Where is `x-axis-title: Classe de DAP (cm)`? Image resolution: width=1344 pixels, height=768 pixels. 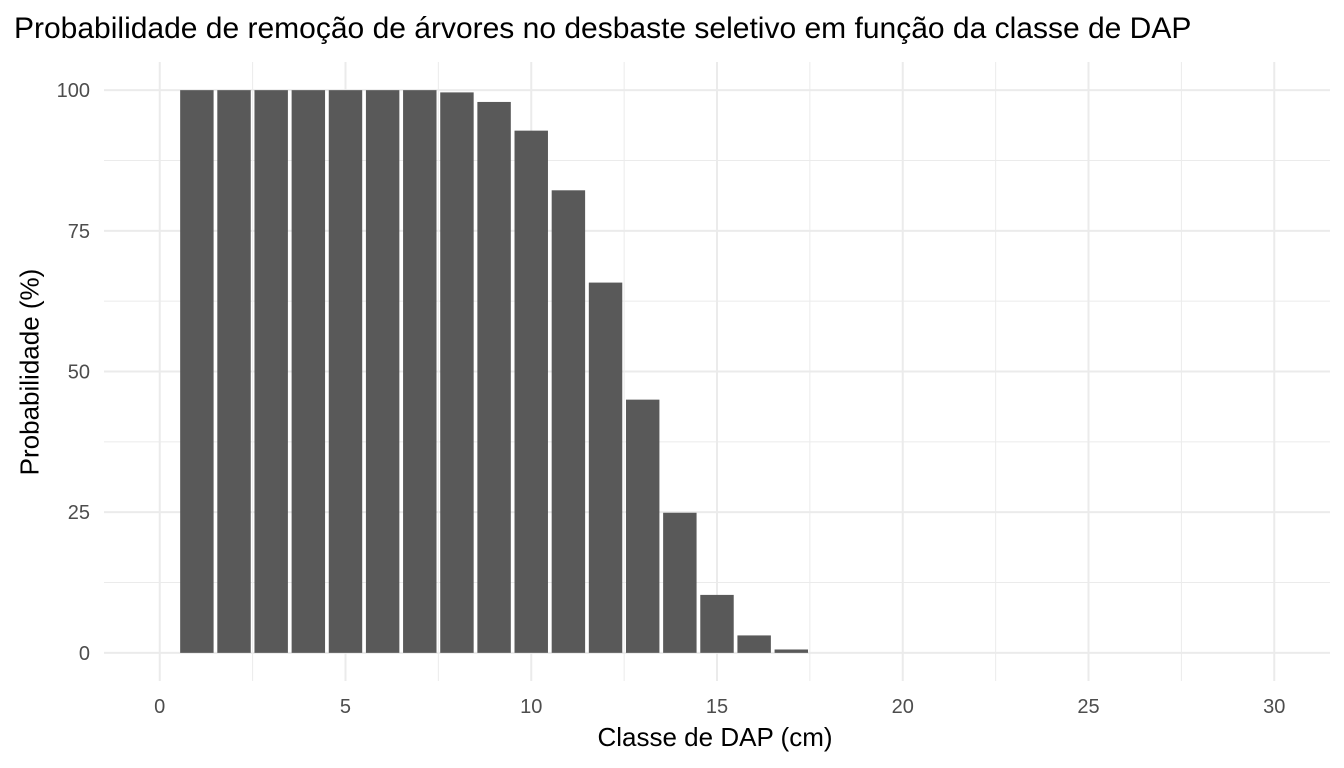
x-axis-title: Classe de DAP (cm) is located at coordinates (715, 737).